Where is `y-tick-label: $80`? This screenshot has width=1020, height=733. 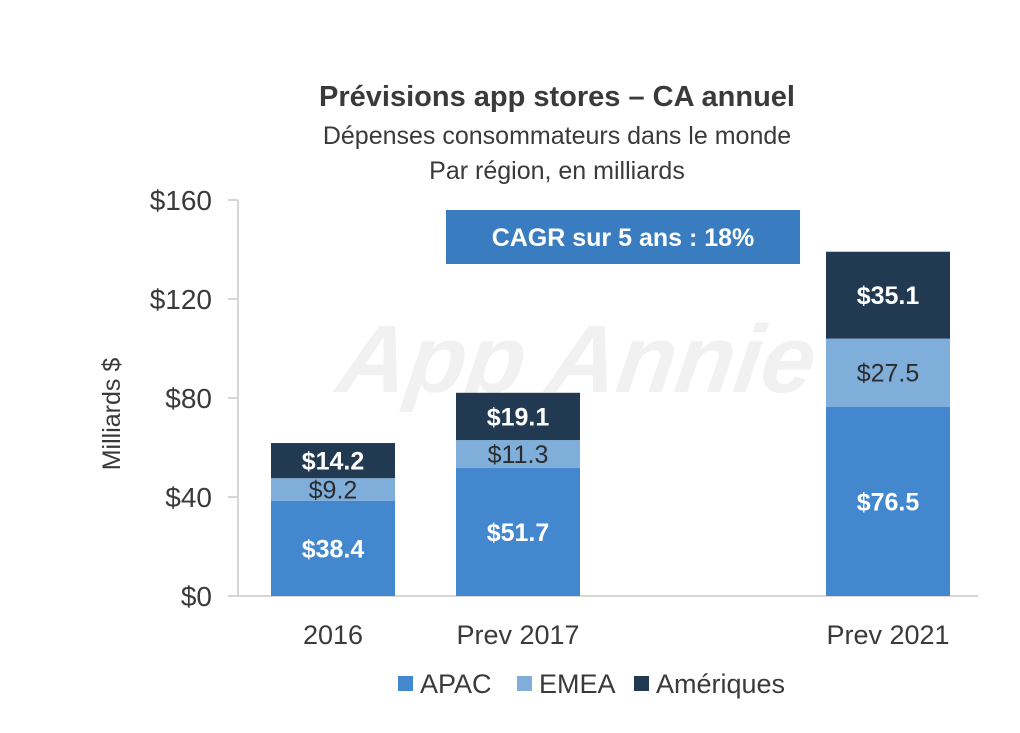
y-tick-label: $80 is located at coordinates (188, 398).